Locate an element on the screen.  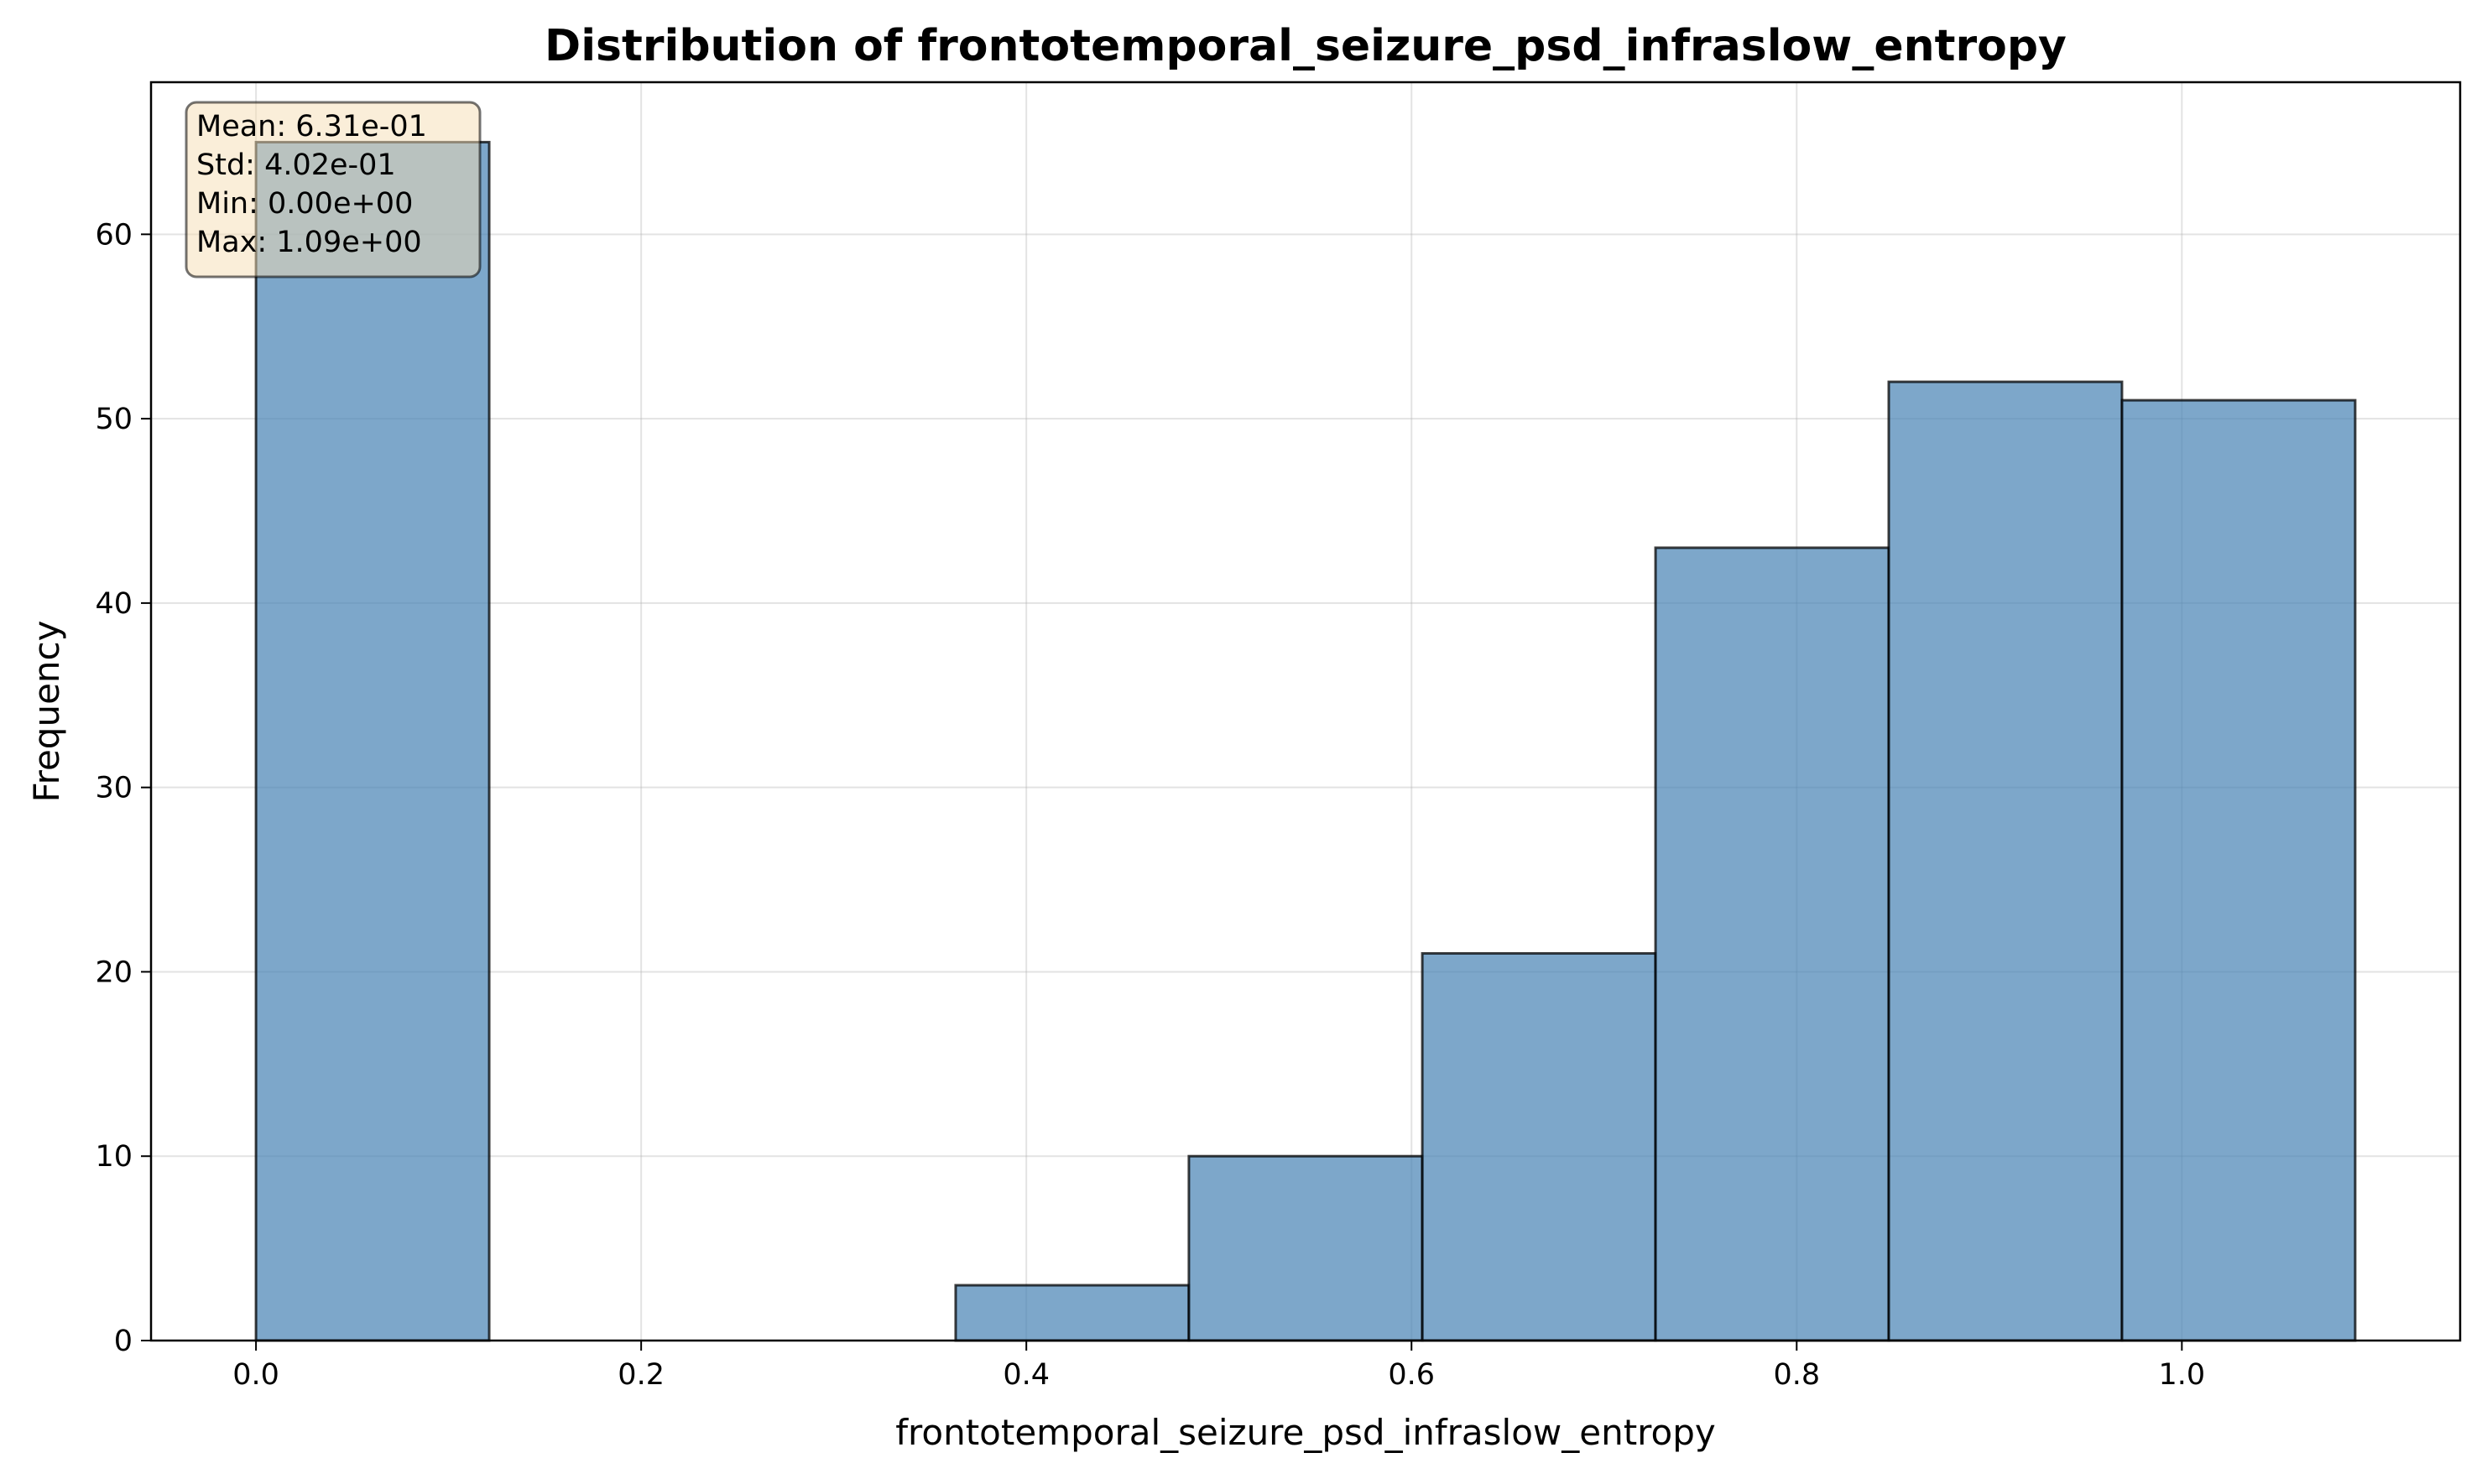
y-tick-label: 0 is located at coordinates (124, 1341).